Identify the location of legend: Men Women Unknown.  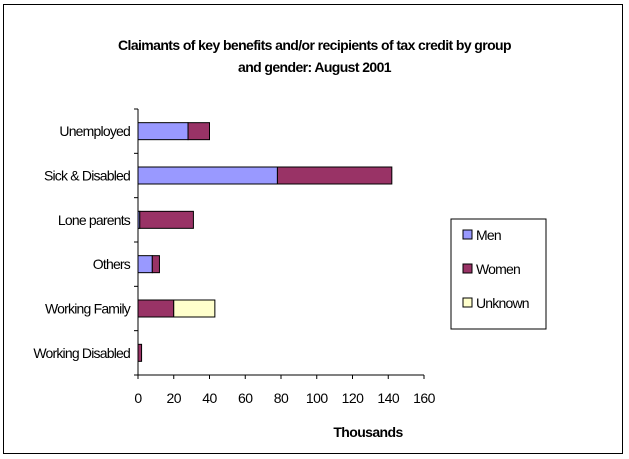
(498, 274).